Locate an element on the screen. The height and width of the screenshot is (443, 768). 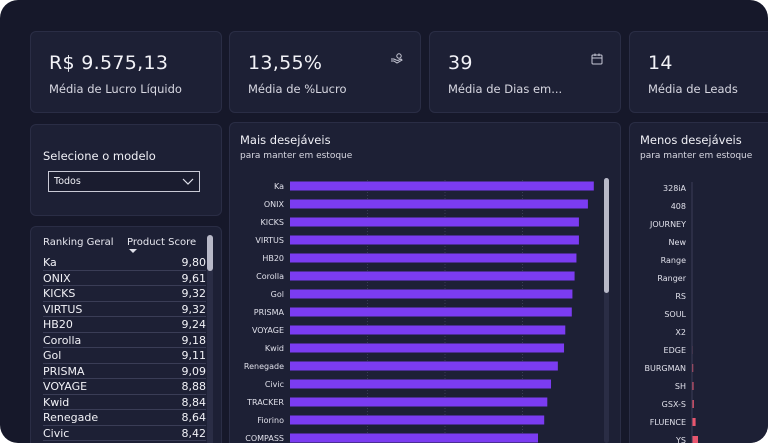
kpi-label: Média de Lucro Líquido is located at coordinates (115, 89).